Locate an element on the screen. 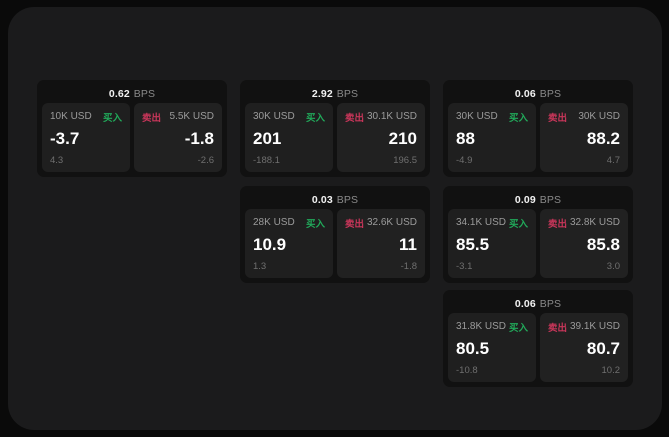 The image size is (669, 437). sell-panel: 卖出 32.8K USD 85.8 3.0 is located at coordinates (584, 243).